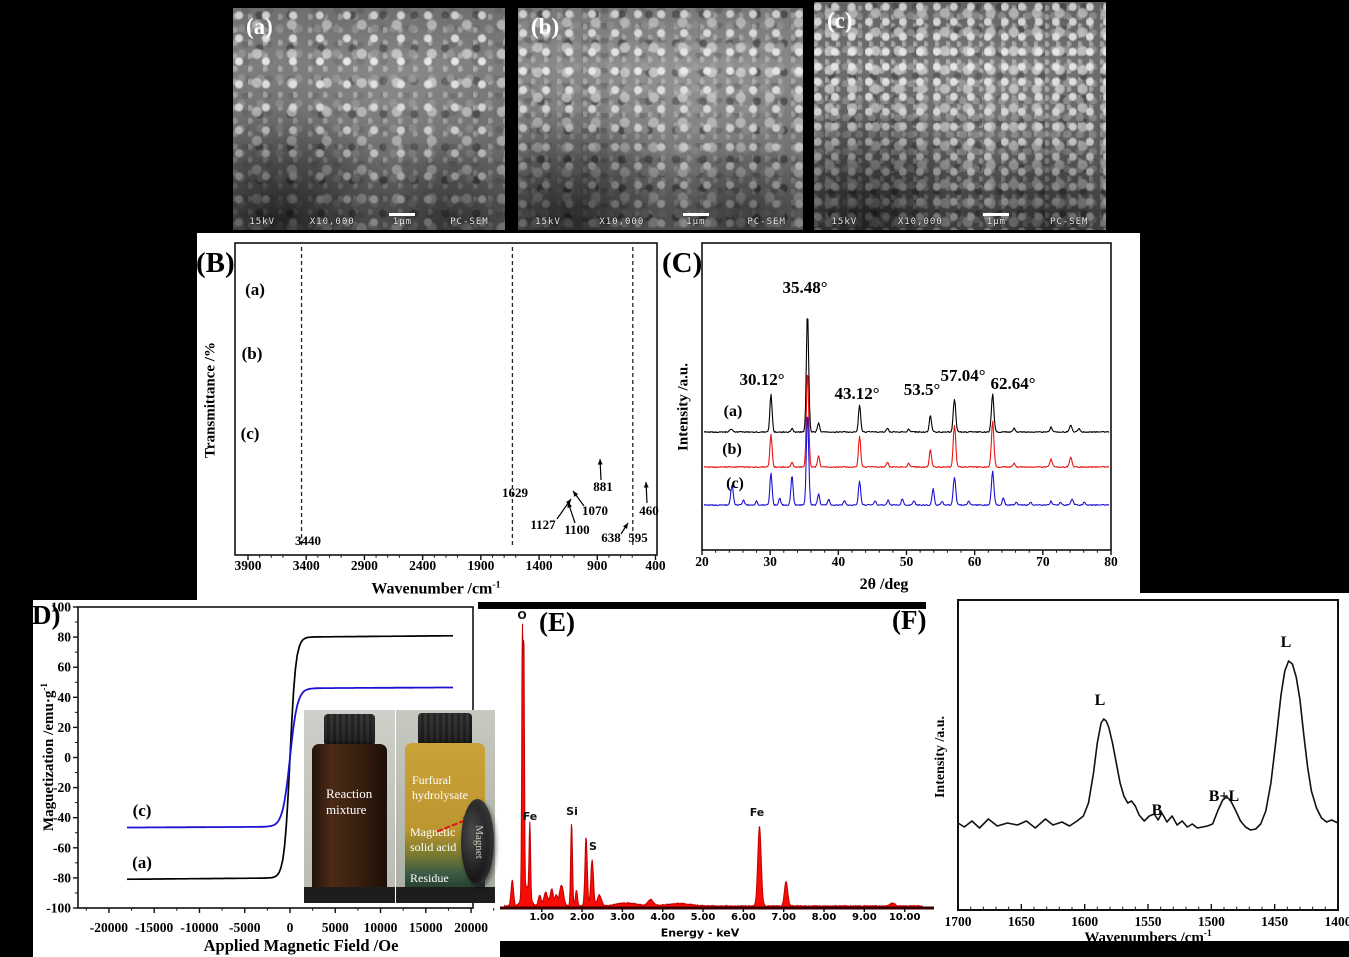 The height and width of the screenshot is (957, 1349). I want to click on svg-text: 881, so click(603, 486).